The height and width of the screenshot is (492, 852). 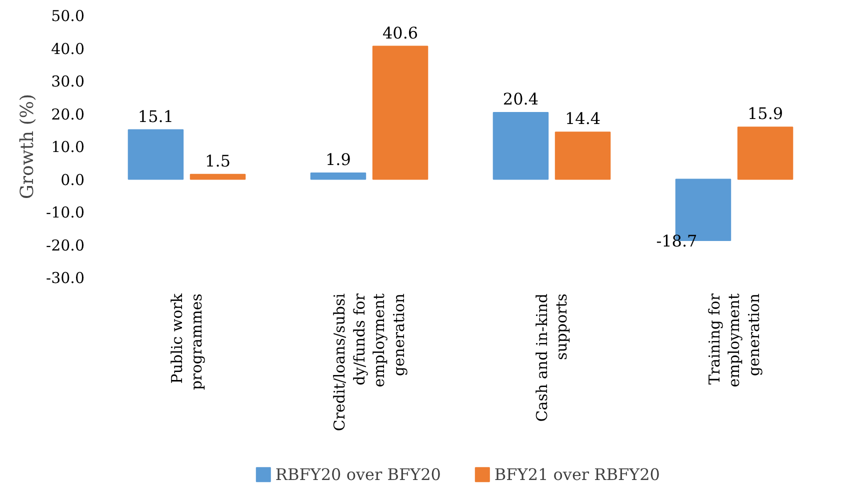 What do you see at coordinates (400, 32) in the screenshot?
I see `data-label: 40.6` at bounding box center [400, 32].